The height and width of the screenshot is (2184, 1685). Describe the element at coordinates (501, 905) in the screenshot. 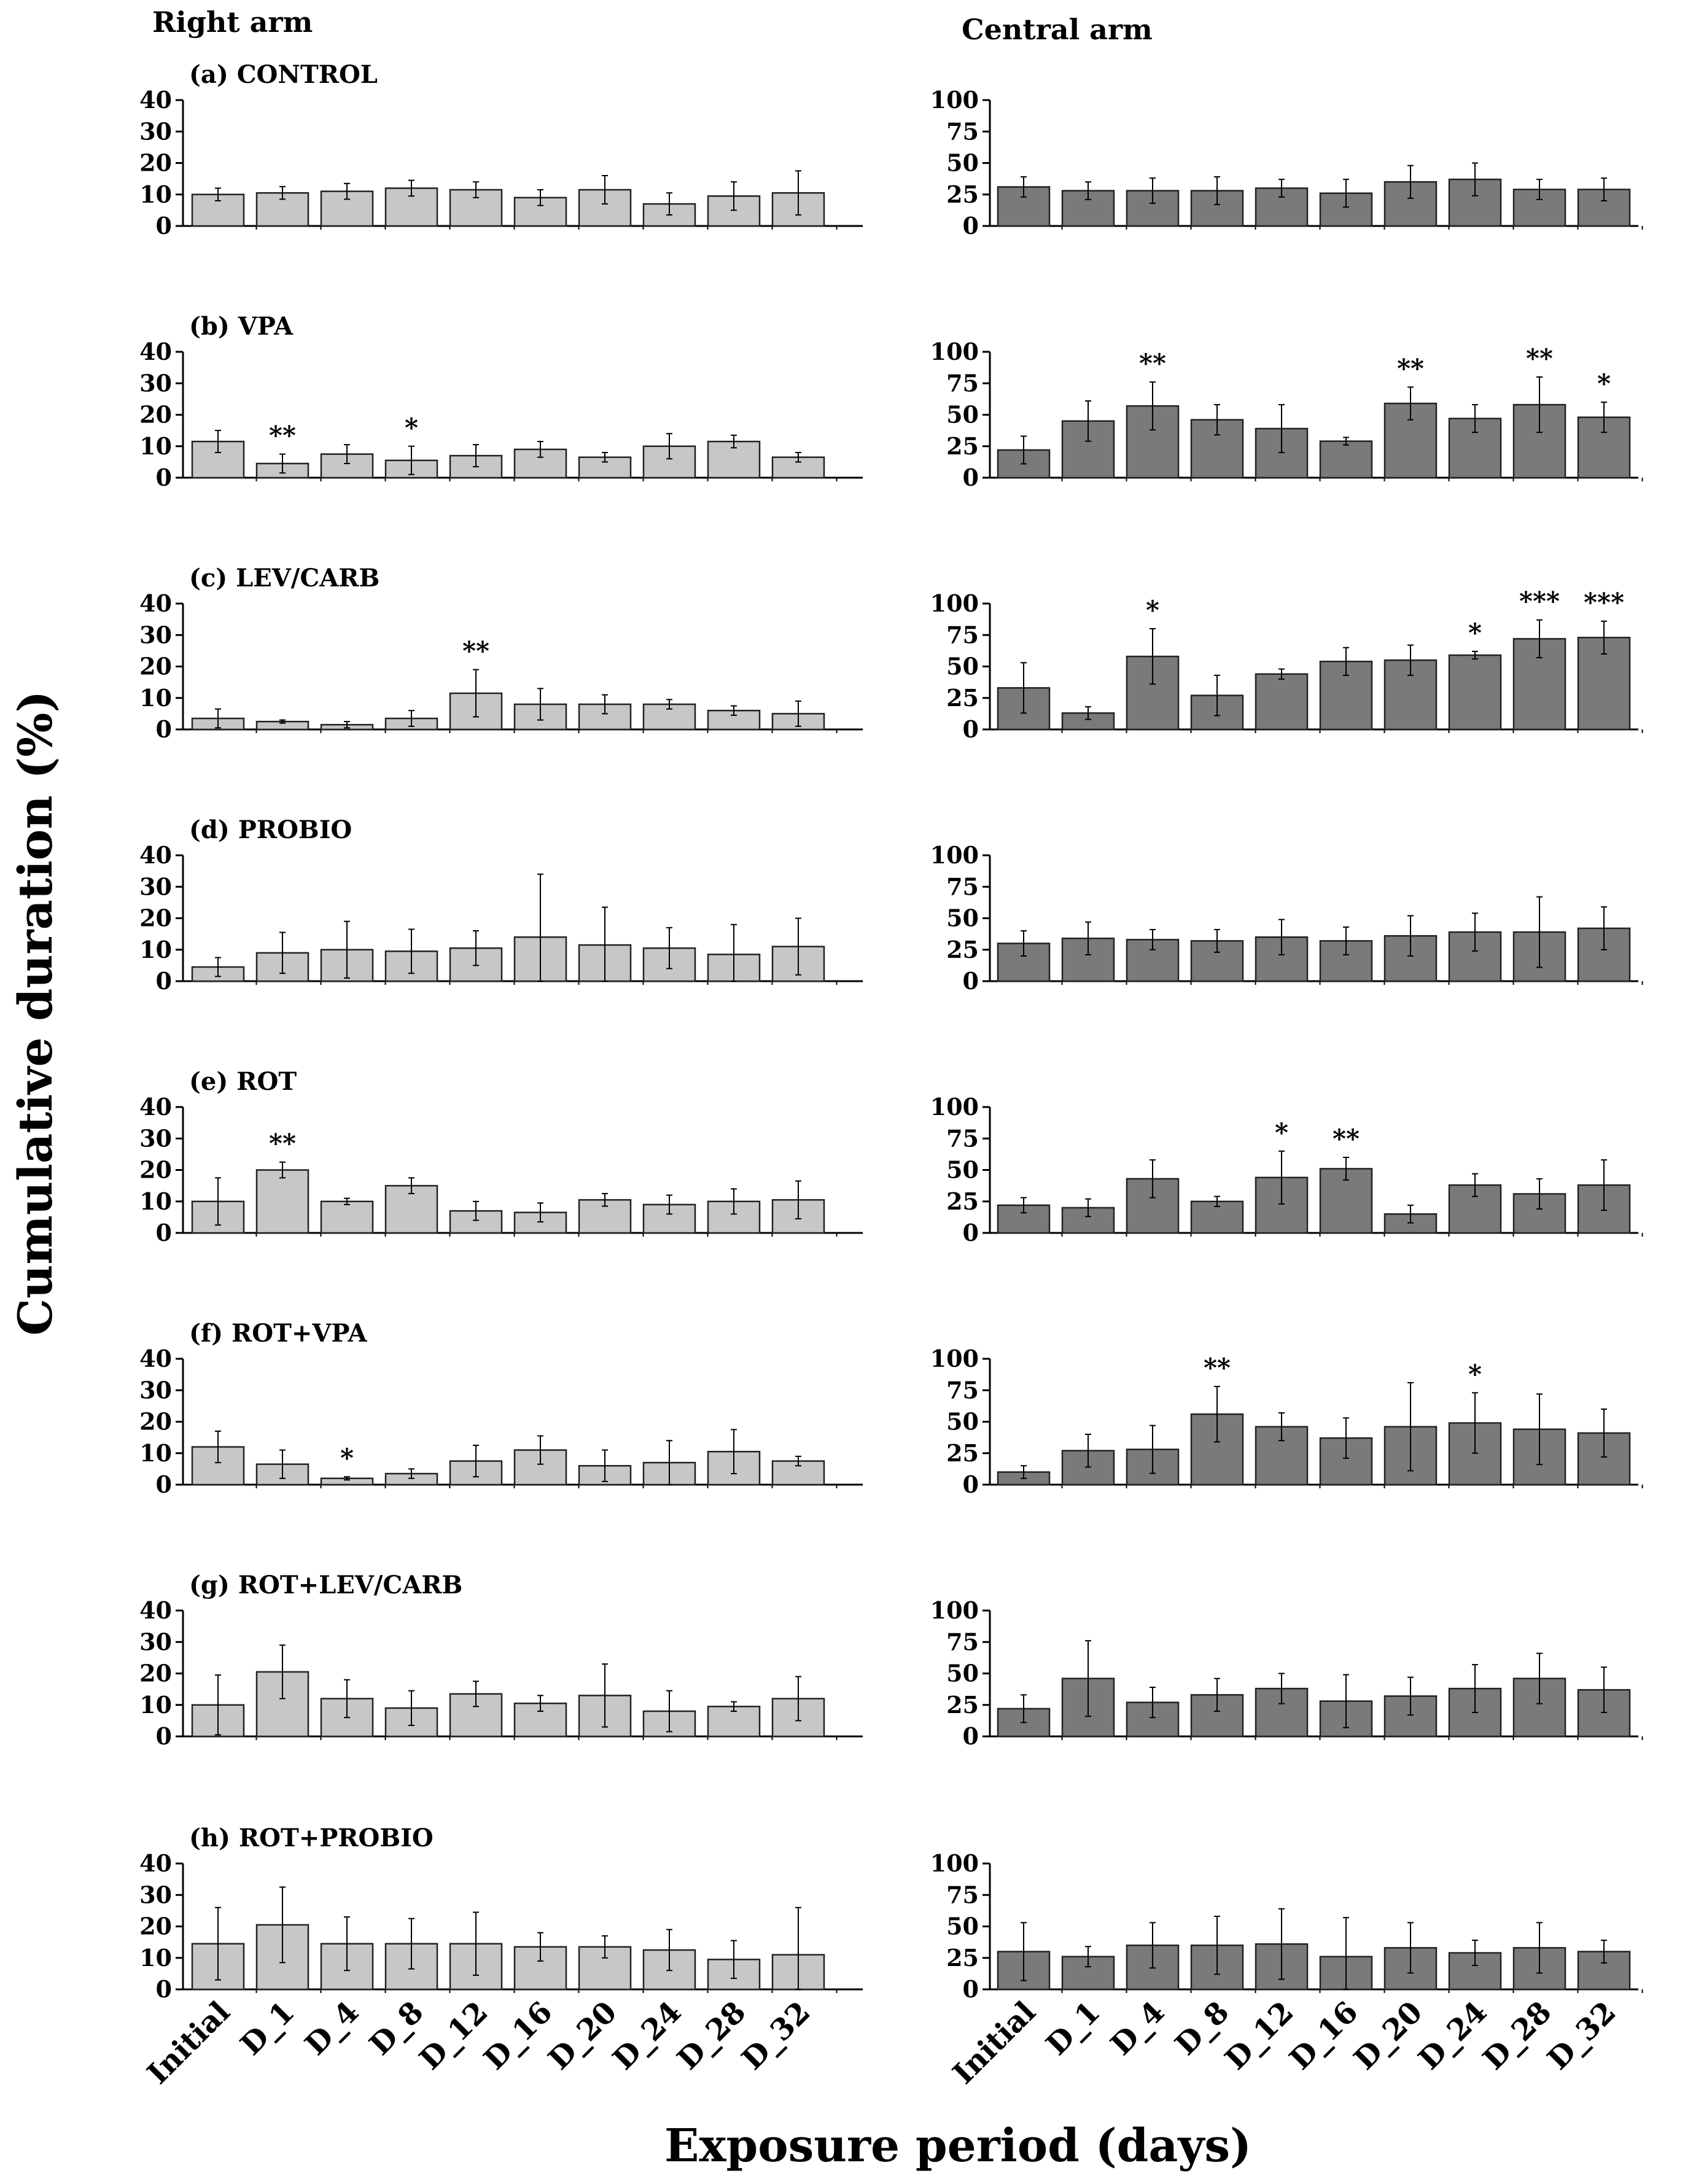

I see `bar-chart-panel: (d) PROBIO 0 10 20 30 40` at that location.